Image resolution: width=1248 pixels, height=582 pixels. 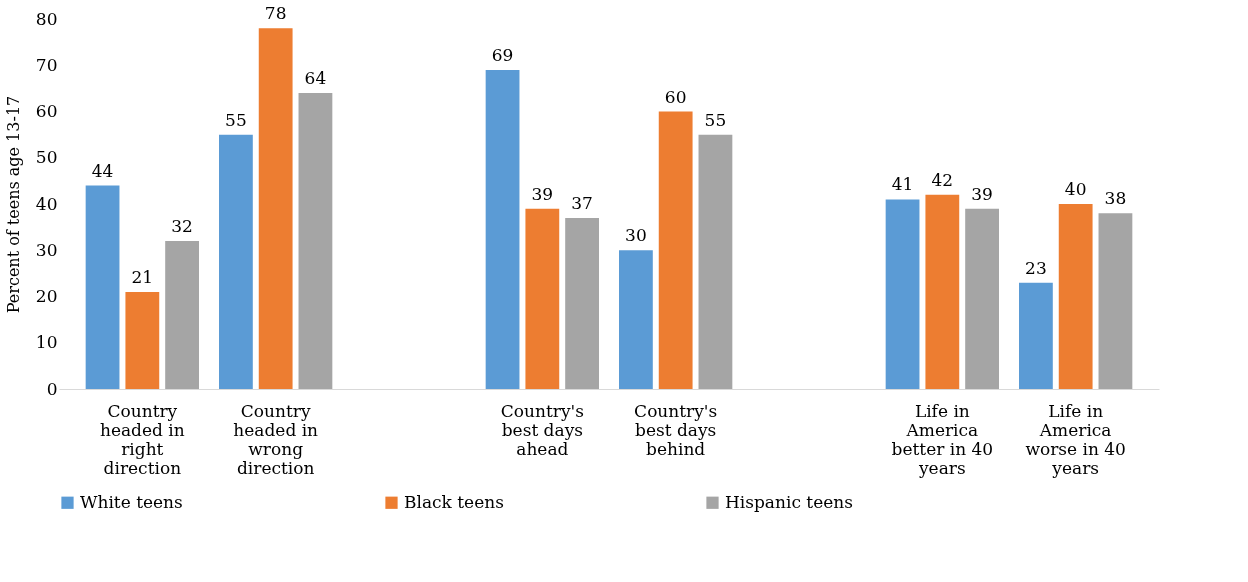 What do you see at coordinates (636, 235) in the screenshot?
I see `data-label: 30` at bounding box center [636, 235].